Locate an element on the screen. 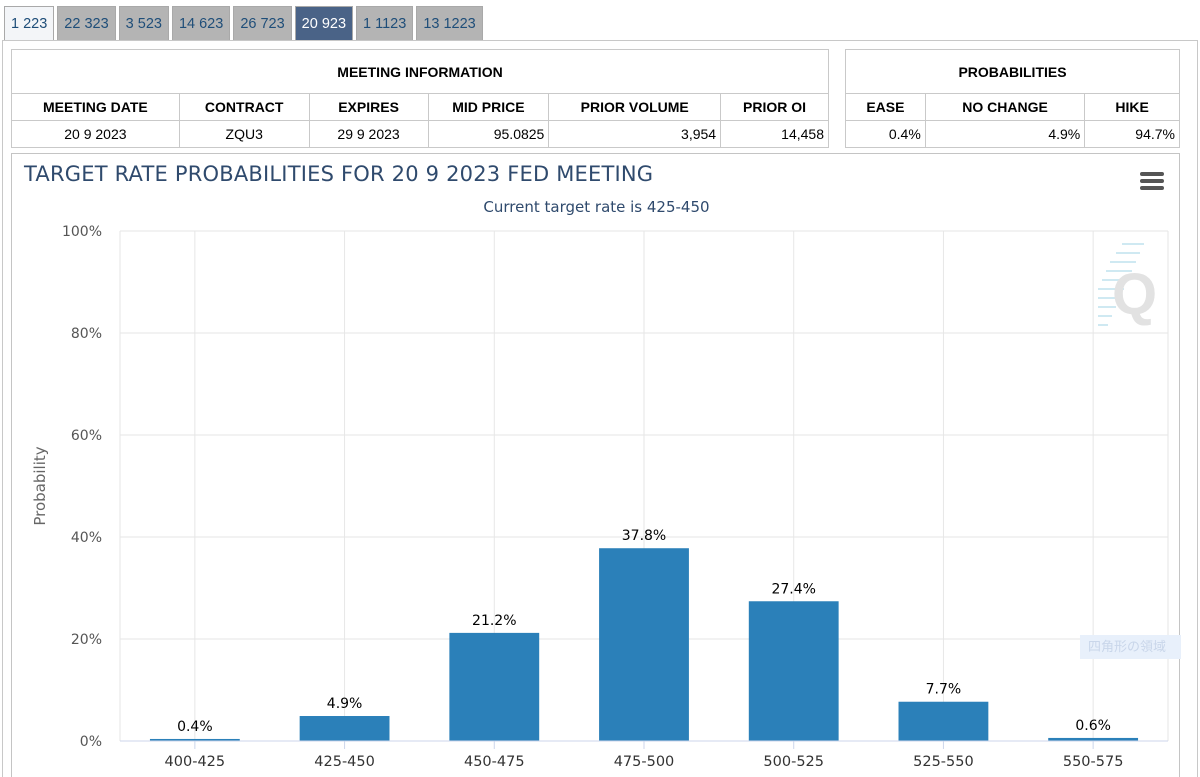 The width and height of the screenshot is (1200, 777). tab-22-323: 22 323 is located at coordinates (86, 23).